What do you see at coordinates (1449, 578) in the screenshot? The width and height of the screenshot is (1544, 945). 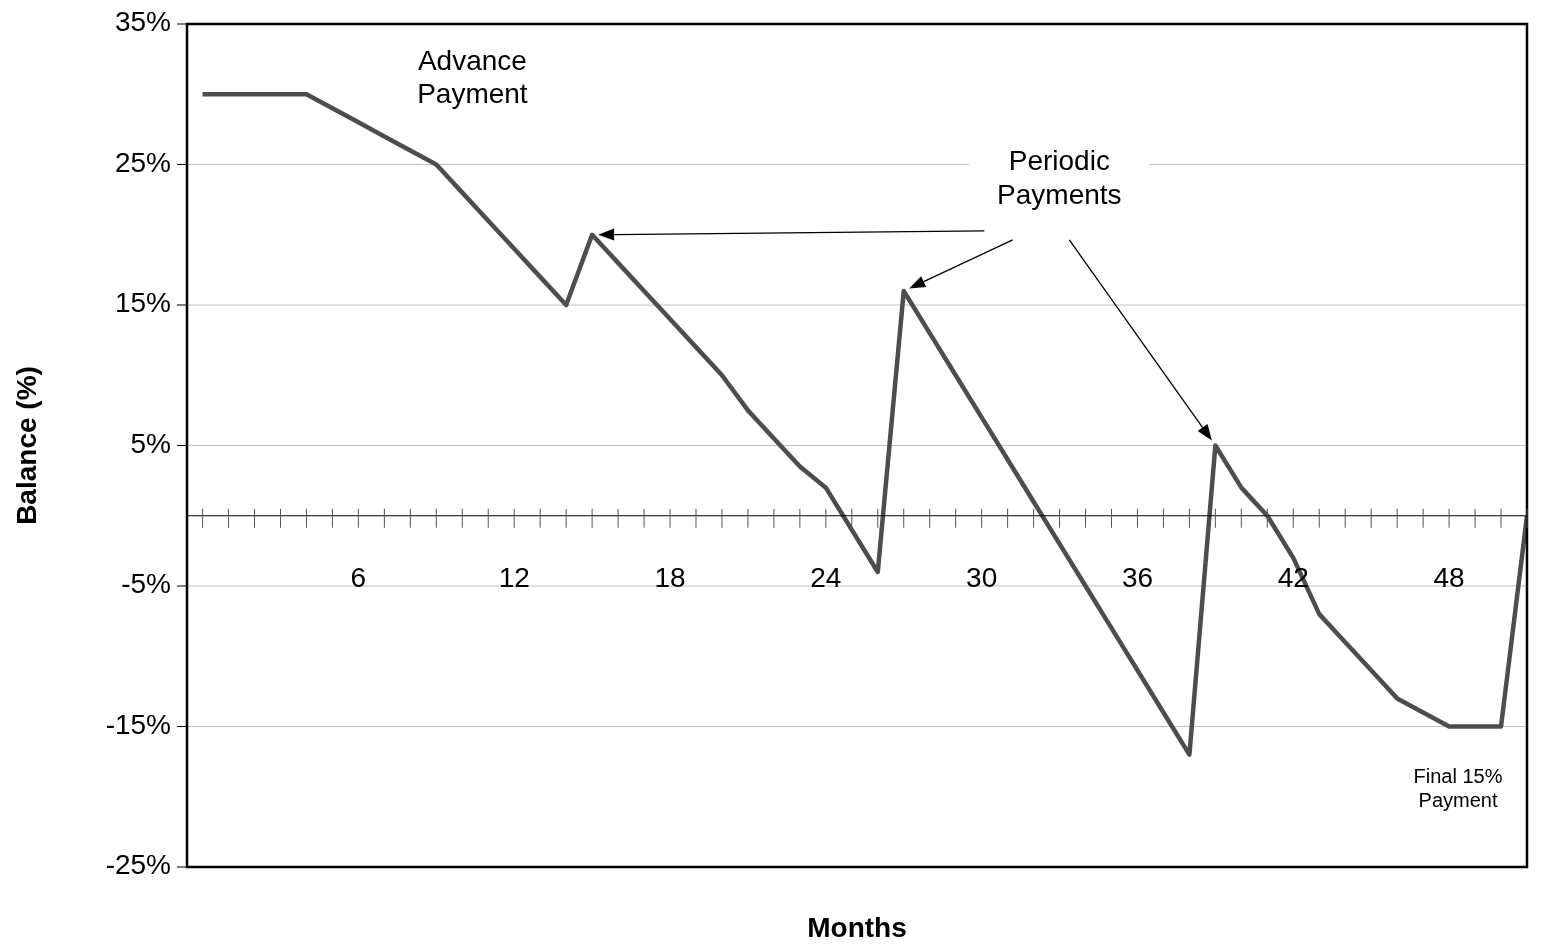 I see `x-tick-label: 48` at bounding box center [1449, 578].